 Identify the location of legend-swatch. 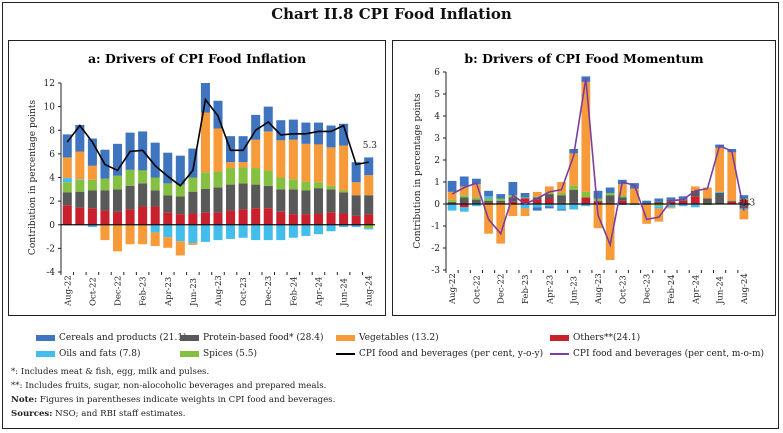
(45, 338).